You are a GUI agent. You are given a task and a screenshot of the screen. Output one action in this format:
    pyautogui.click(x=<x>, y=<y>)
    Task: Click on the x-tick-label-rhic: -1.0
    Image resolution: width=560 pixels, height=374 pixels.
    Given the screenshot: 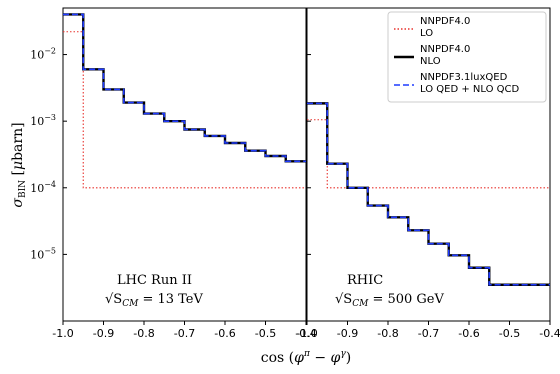 What is the action you would take?
    pyautogui.click(x=306, y=333)
    